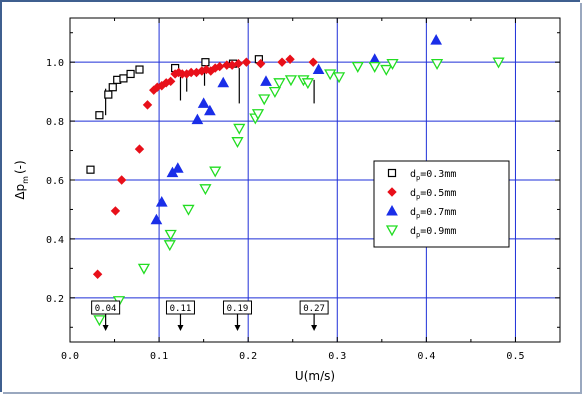  What do you see at coordinates (55, 240) in the screenshot?
I see `y-tick-label: 0.4` at bounding box center [55, 240].